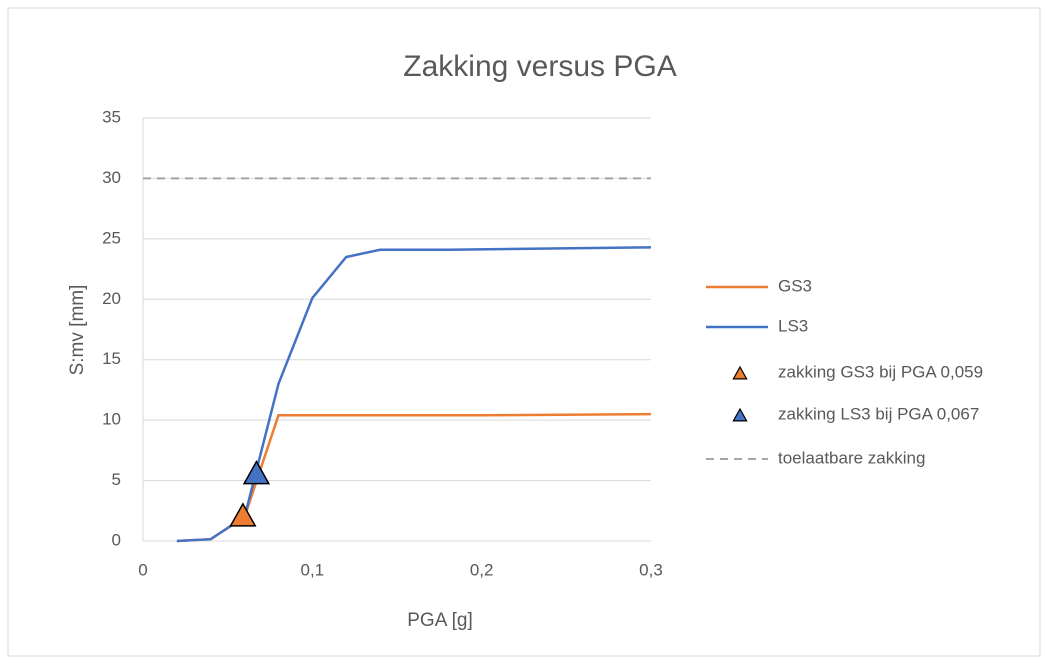  Describe the element at coordinates (111, 237) in the screenshot. I see `y-tick-label: 25` at that location.